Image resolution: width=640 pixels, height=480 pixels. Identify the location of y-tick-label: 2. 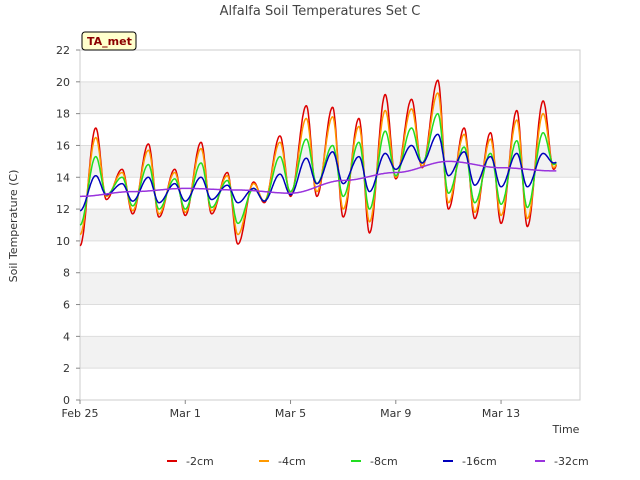
(66, 368).